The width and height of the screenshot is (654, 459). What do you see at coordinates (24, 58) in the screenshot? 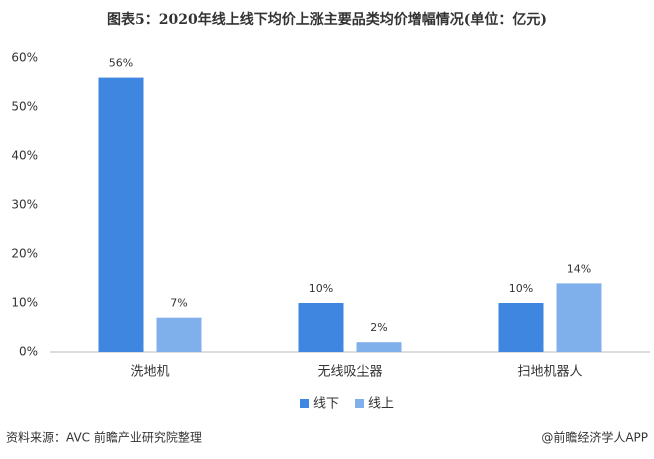
I see `y-tick-label: 60%` at bounding box center [24, 58].